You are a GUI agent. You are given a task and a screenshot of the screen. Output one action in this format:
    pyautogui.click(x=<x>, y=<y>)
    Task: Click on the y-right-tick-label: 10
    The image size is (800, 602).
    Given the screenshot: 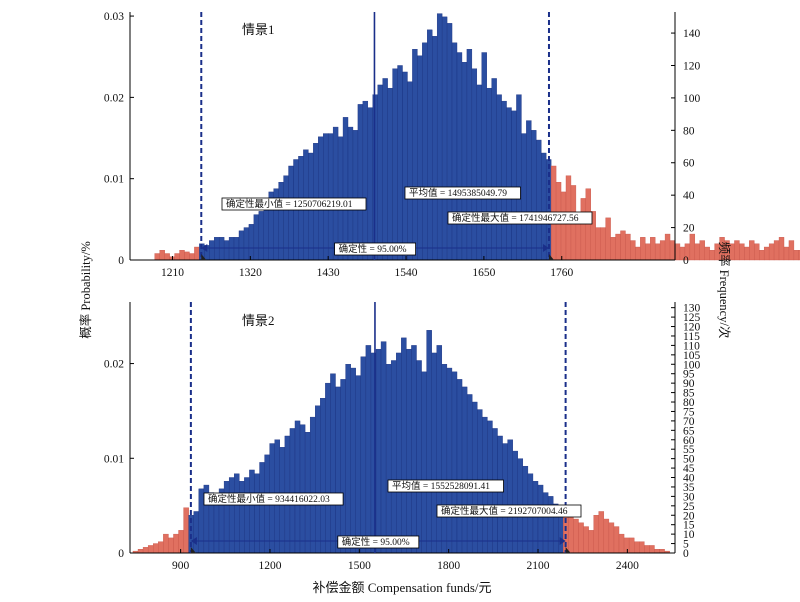 What is the action you would take?
    pyautogui.click(x=689, y=535)
    